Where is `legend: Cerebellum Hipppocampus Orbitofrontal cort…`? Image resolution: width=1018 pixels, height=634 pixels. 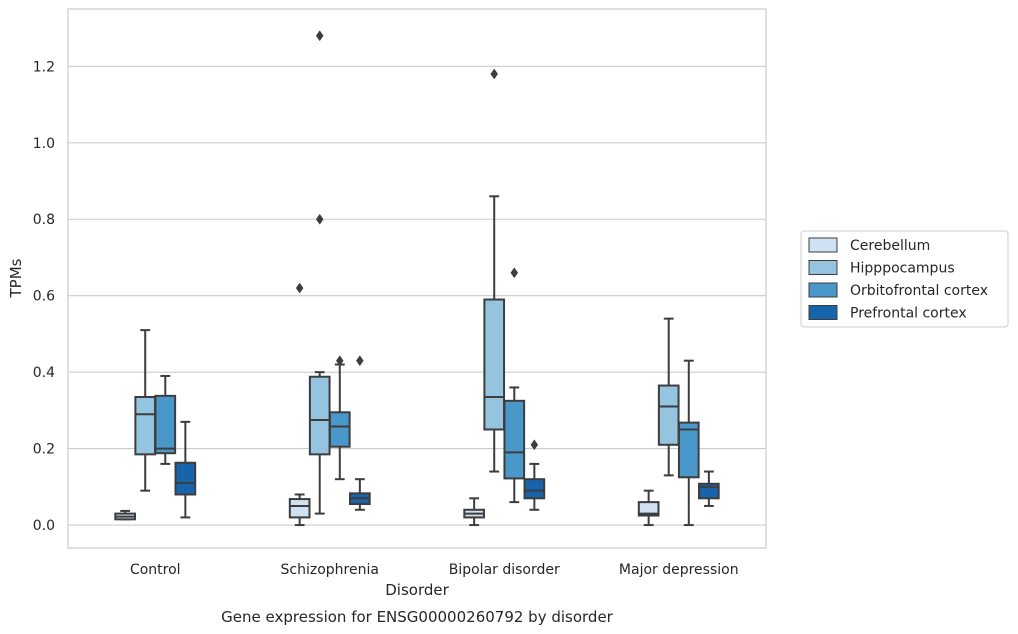
legend: Cerebellum Hipppocampus Orbitofrontal cort… is located at coordinates (904, 279).